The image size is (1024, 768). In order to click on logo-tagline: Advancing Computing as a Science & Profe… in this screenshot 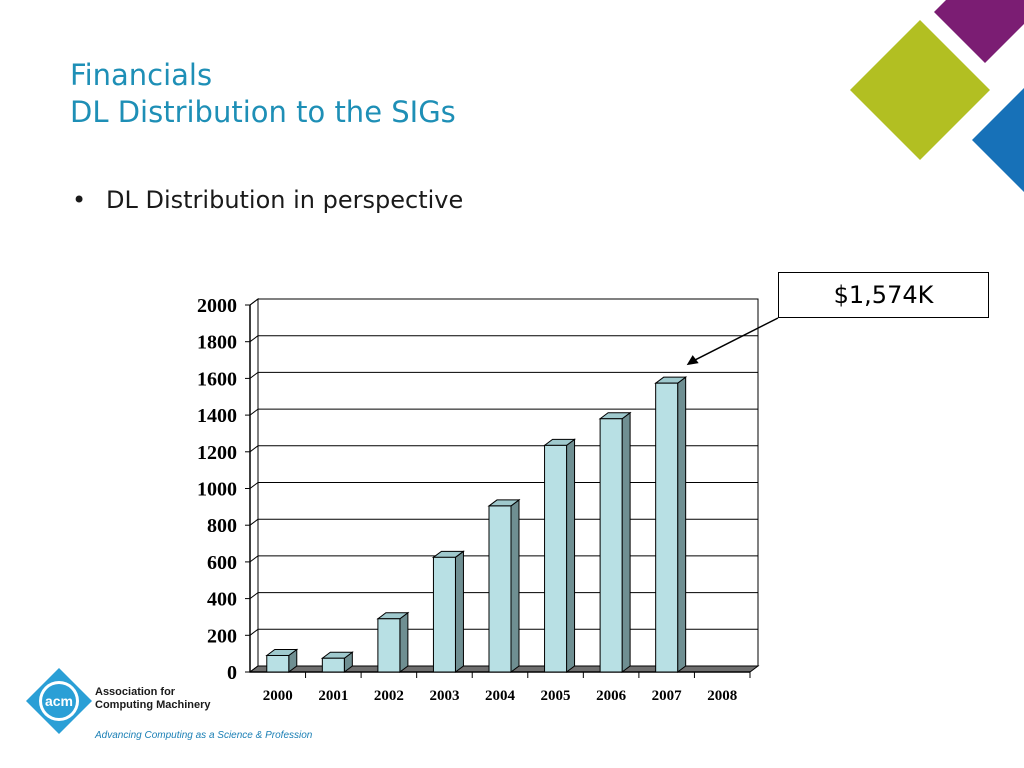, I will do `click(204, 735)`.